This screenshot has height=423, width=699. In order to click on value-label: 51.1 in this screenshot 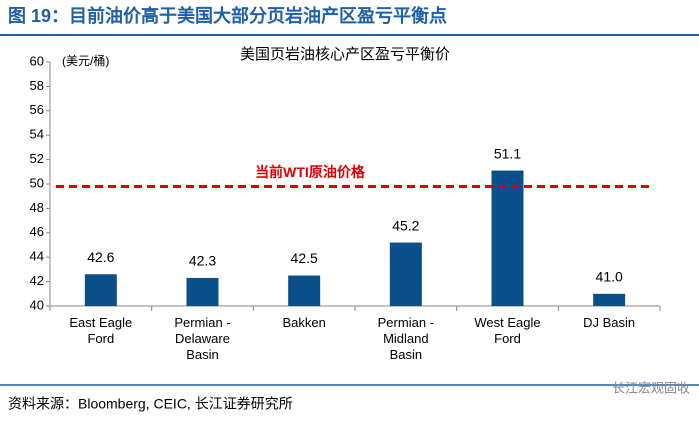, I will do `click(507, 153)`.